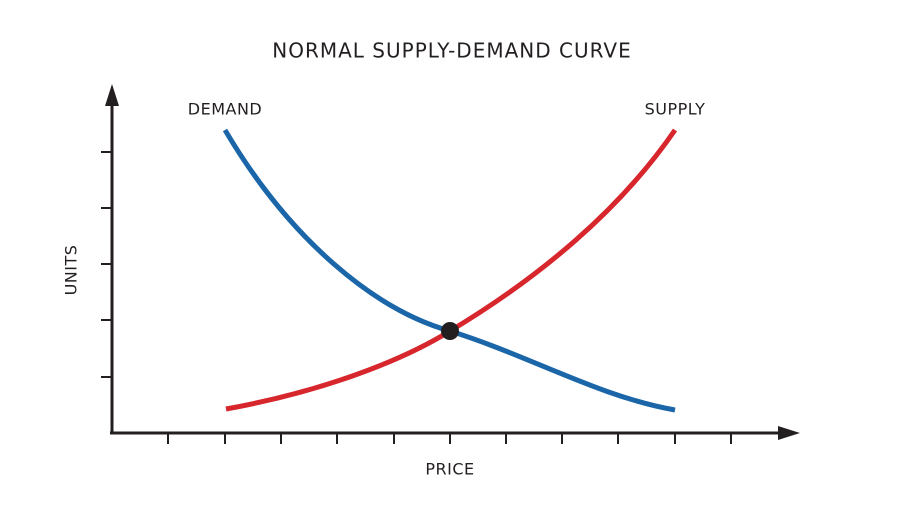 Image resolution: width=900 pixels, height=506 pixels. I want to click on x-axis-arrow, so click(789, 433).